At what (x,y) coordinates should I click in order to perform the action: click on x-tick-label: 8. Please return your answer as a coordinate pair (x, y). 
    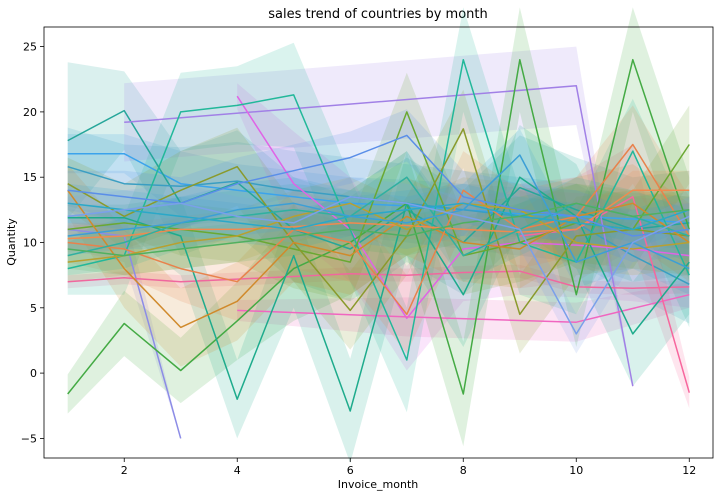
    Looking at the image, I should click on (463, 470).